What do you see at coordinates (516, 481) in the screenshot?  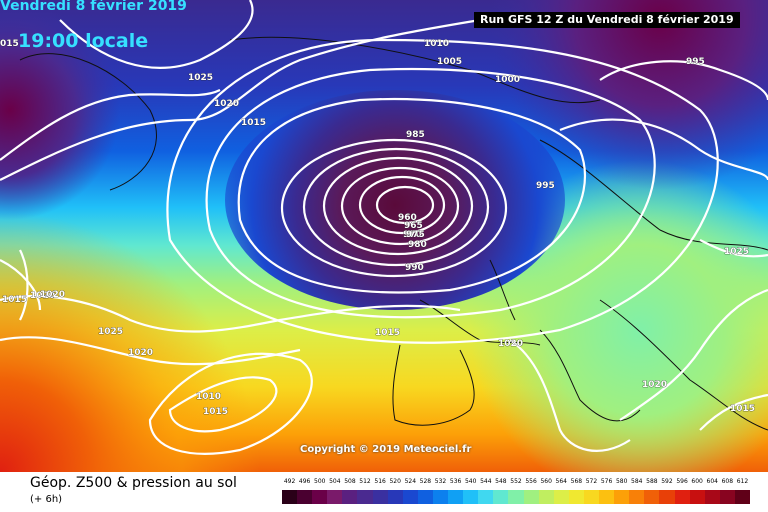 I see `scale-tick-label: 552` at bounding box center [516, 481].